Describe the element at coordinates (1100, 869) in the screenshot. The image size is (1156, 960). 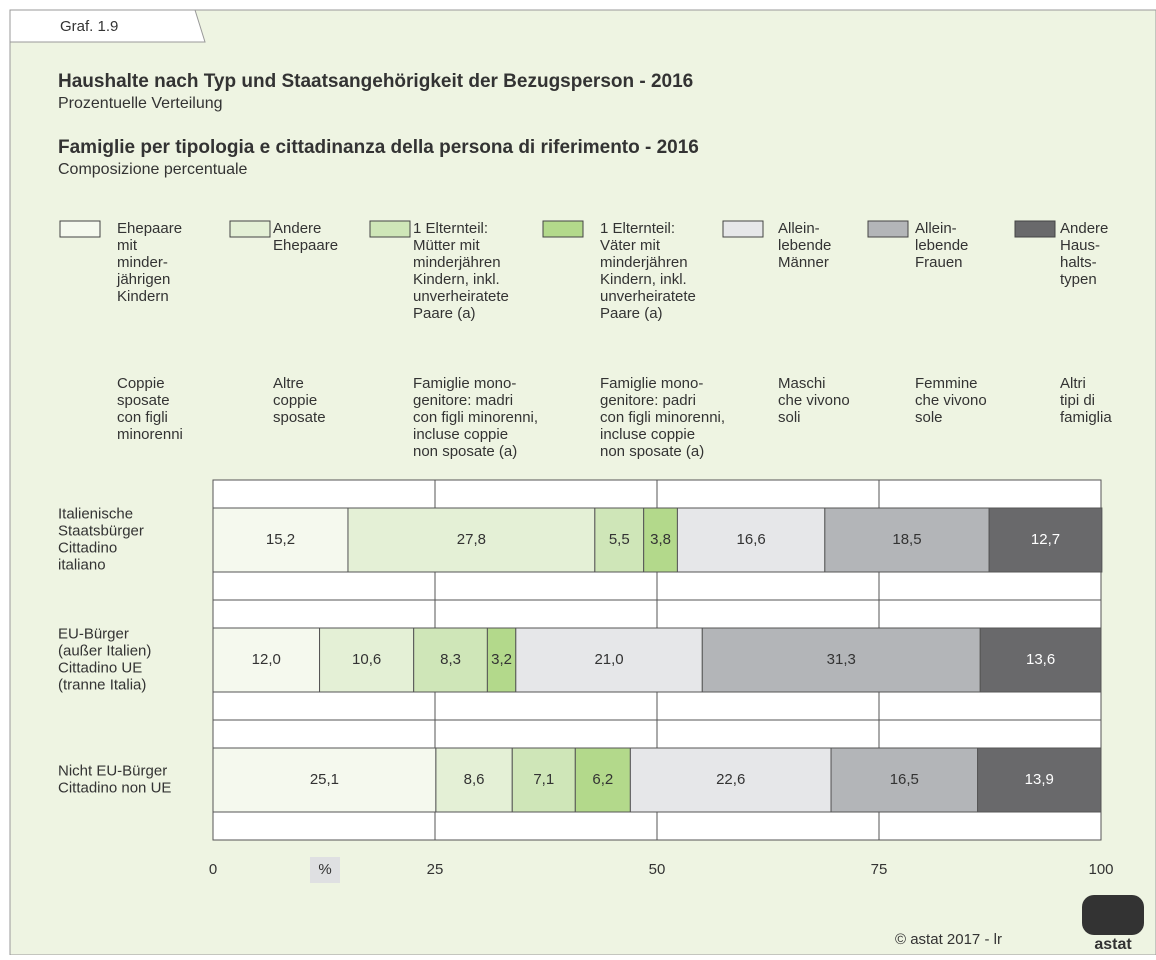
I see `x-tick-label: 100` at that location.